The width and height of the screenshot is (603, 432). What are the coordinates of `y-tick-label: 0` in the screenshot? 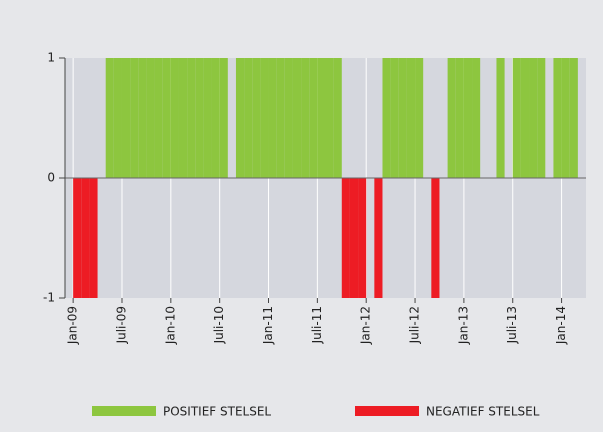 It's located at (51, 178).